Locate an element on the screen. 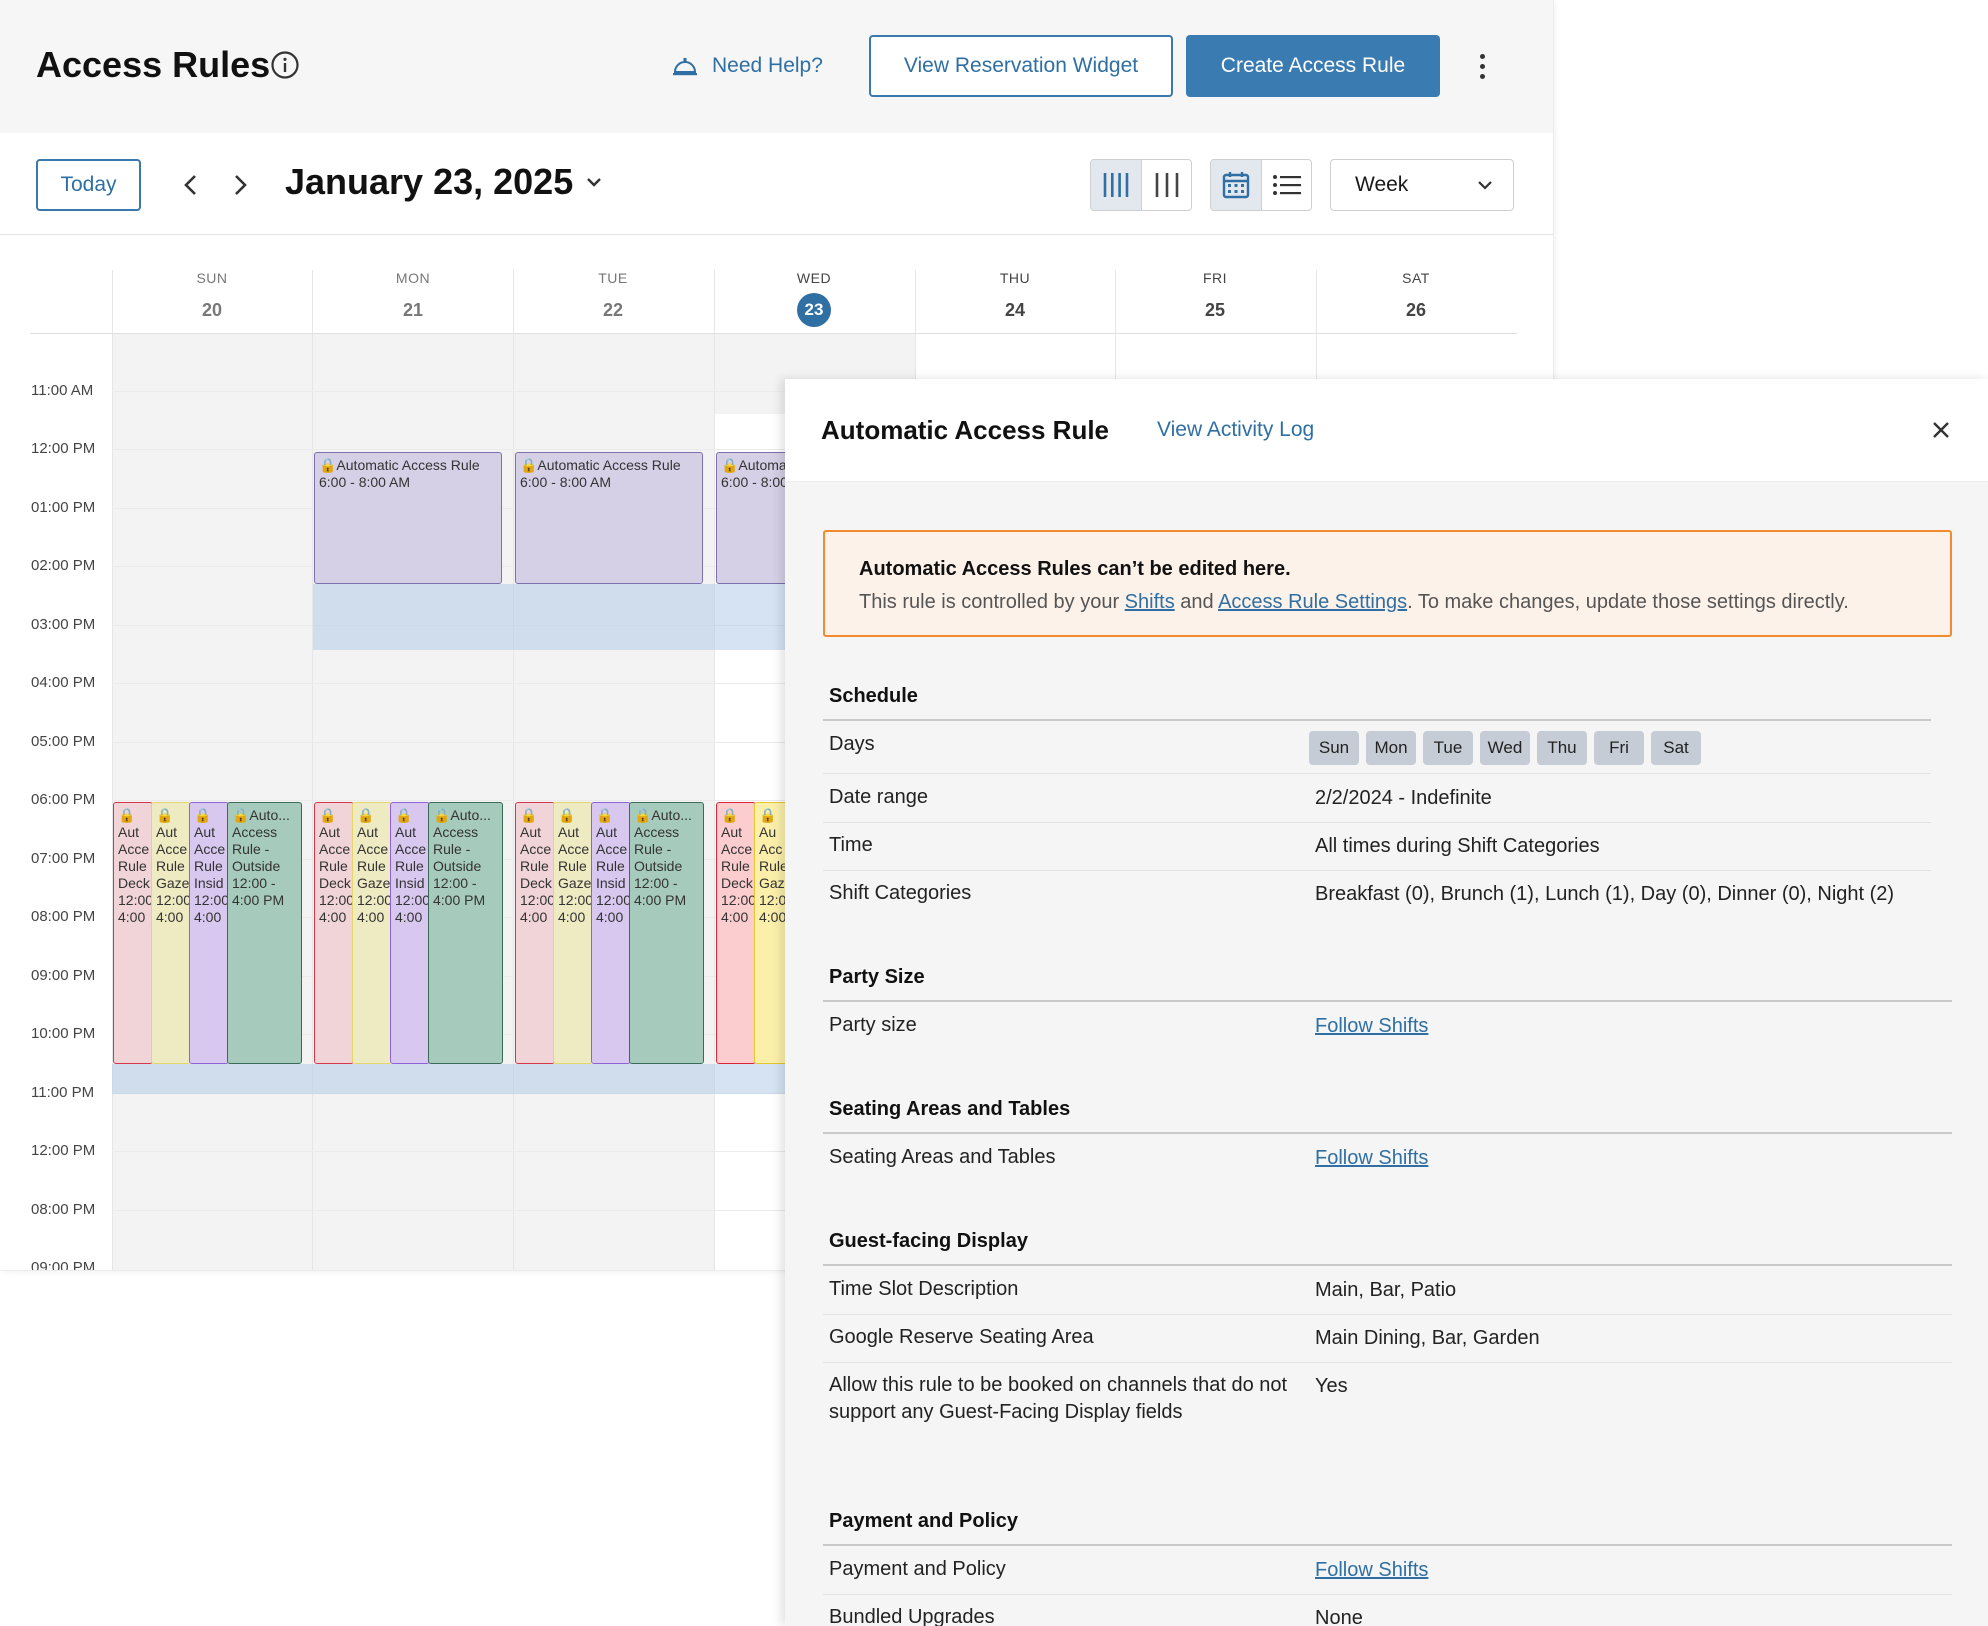  chevron-down-icon is located at coordinates (594, 182).